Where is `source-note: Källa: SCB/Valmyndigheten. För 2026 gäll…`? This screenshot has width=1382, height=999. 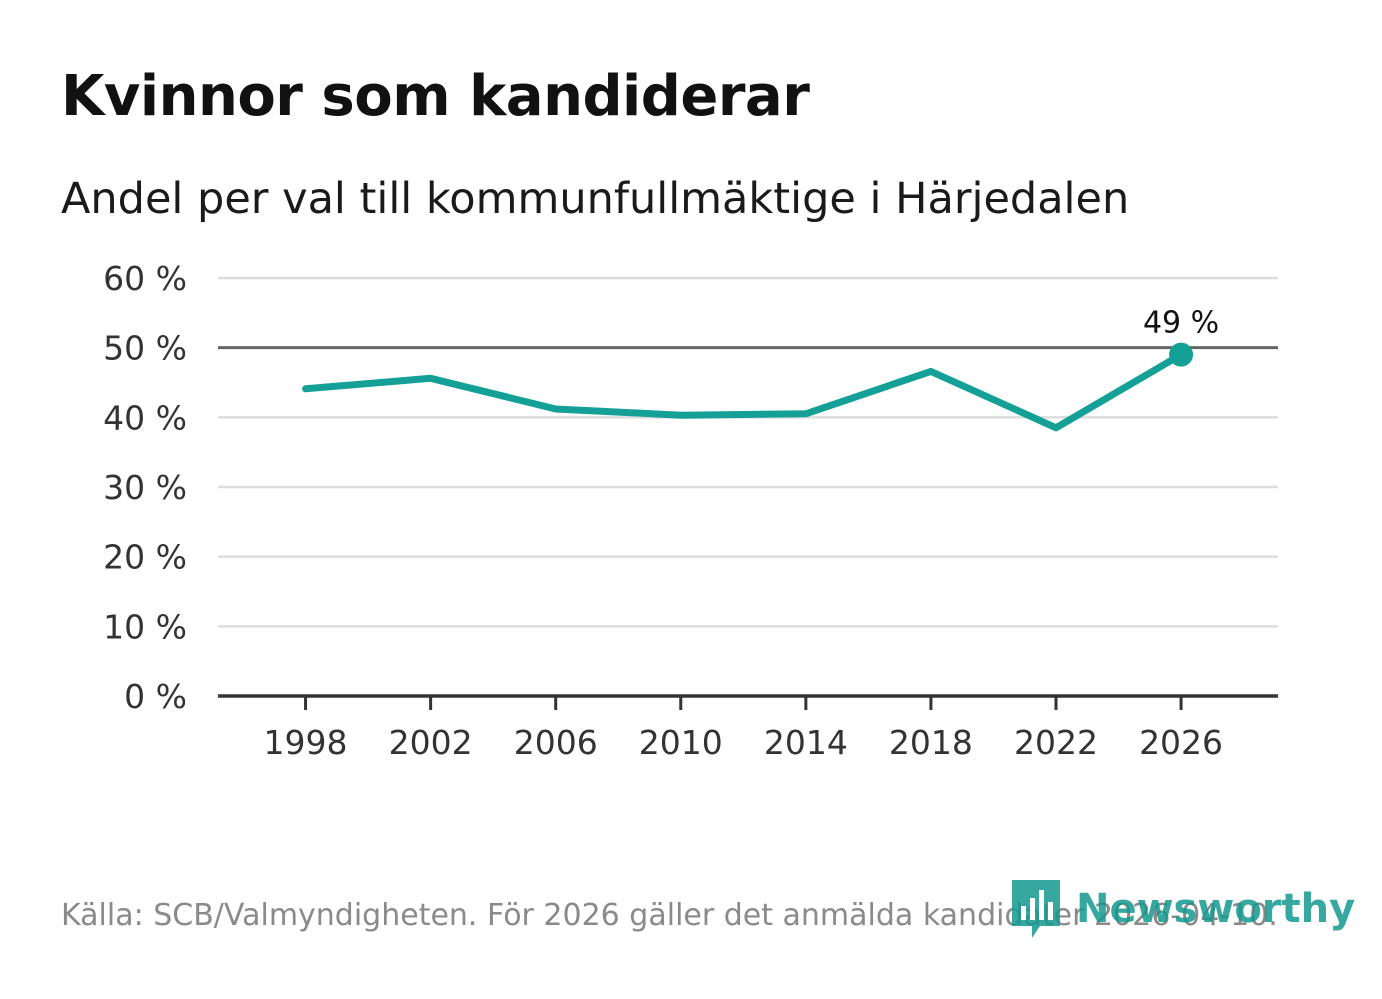
source-note: Källa: SCB/Valmyndigheten. För 2026 gäll… is located at coordinates (669, 915).